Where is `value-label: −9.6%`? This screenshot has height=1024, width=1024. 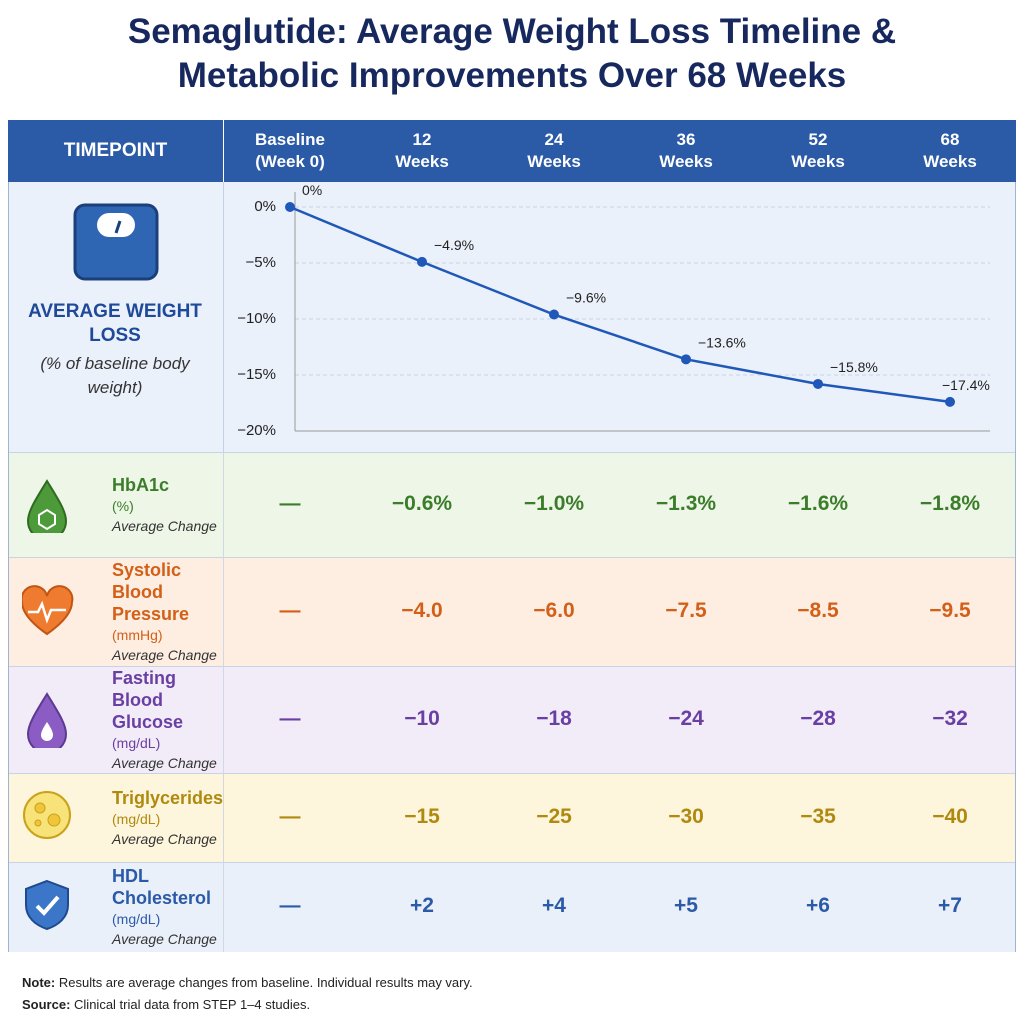
value-label: −9.6% is located at coordinates (586, 298).